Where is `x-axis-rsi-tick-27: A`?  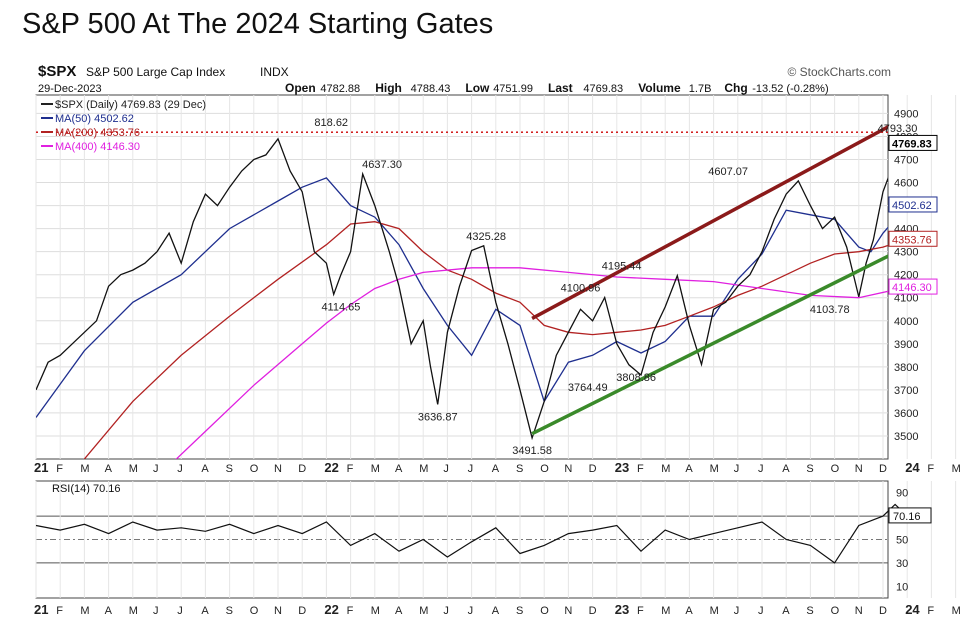
x-axis-rsi-tick-27: A is located at coordinates (689, 611).